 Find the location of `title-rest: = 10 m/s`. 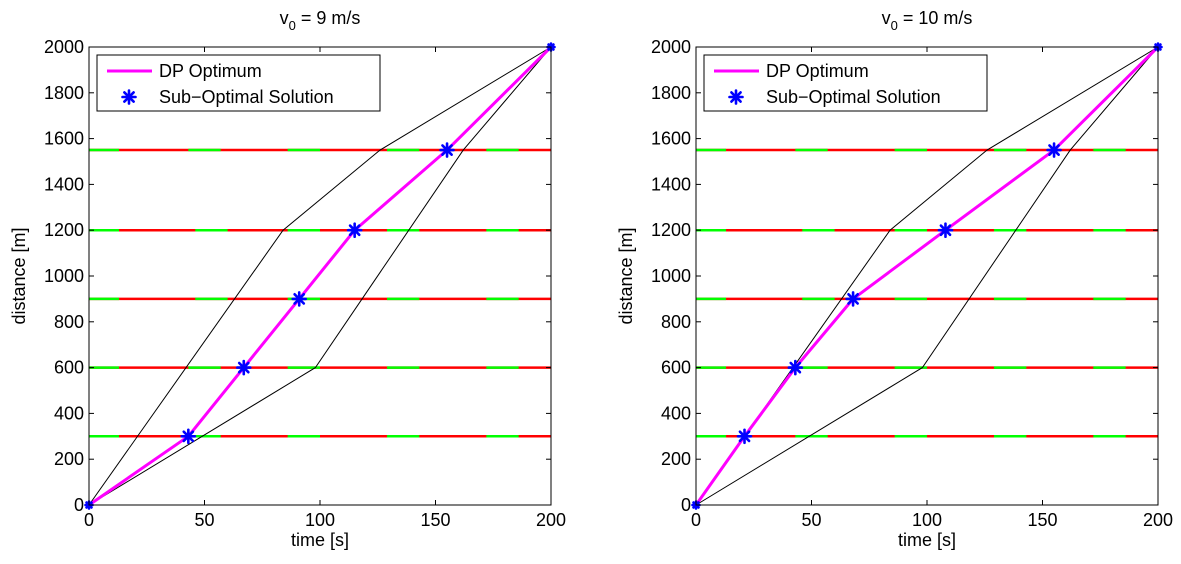

title-rest: = 10 m/s is located at coordinates (935, 18).